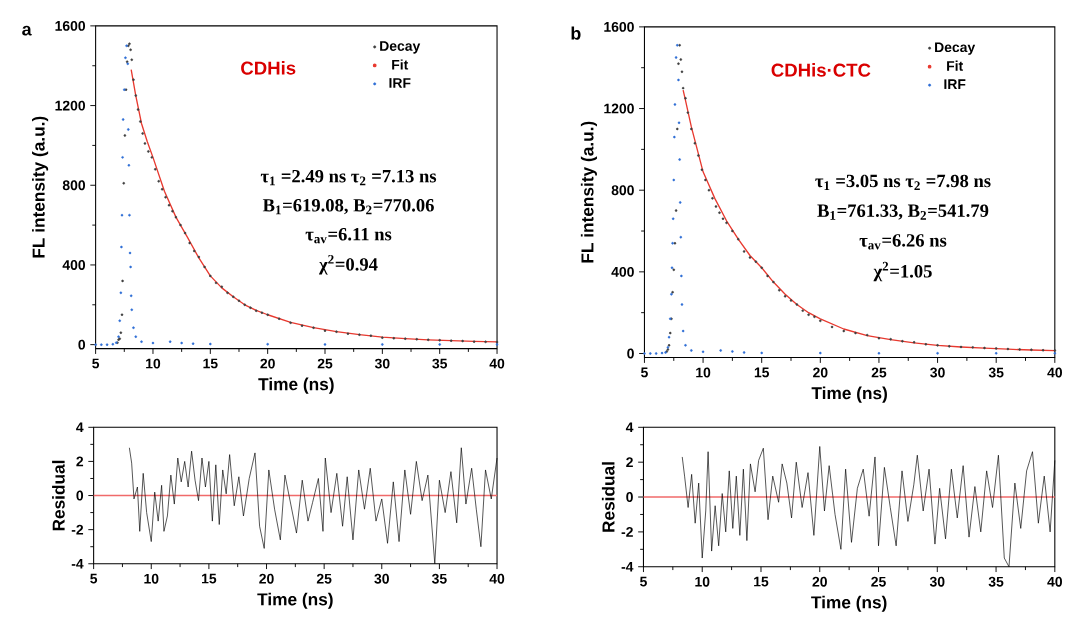  What do you see at coordinates (348, 236) in the screenshot?
I see `annotation: τ$_{av}$=6.11 ns` at bounding box center [348, 236].